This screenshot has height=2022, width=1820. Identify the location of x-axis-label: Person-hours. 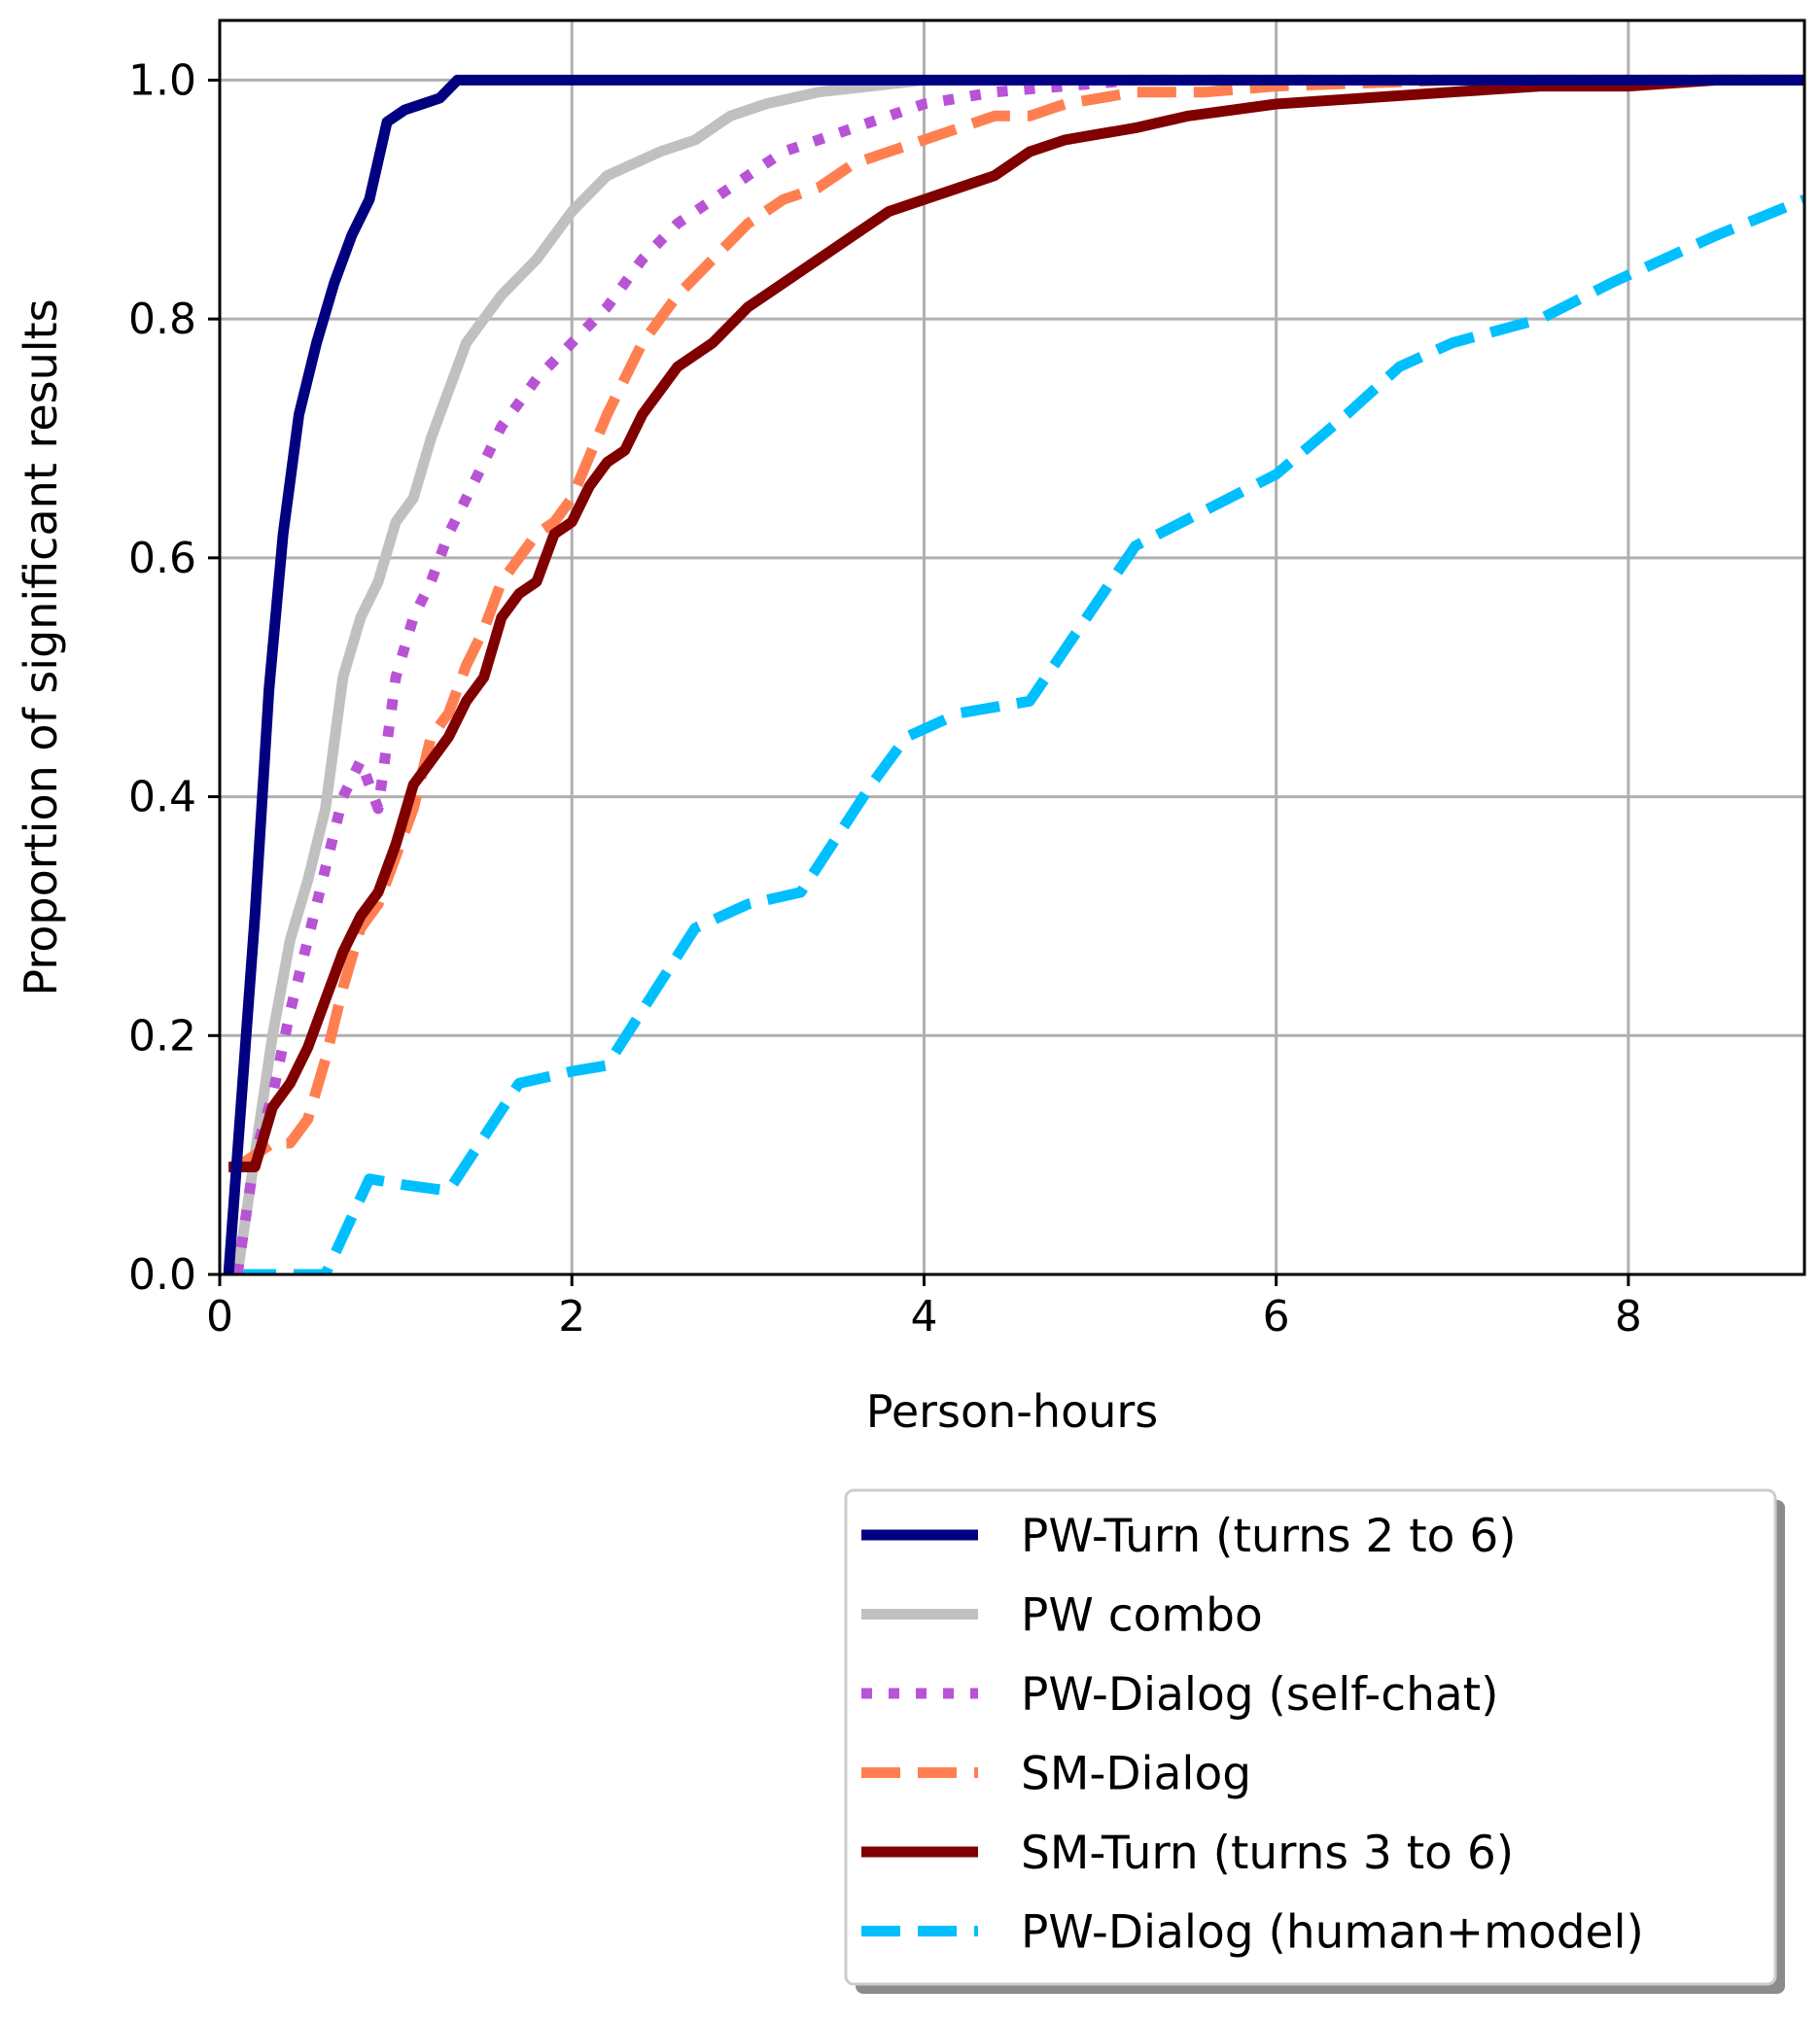
(1012, 1411).